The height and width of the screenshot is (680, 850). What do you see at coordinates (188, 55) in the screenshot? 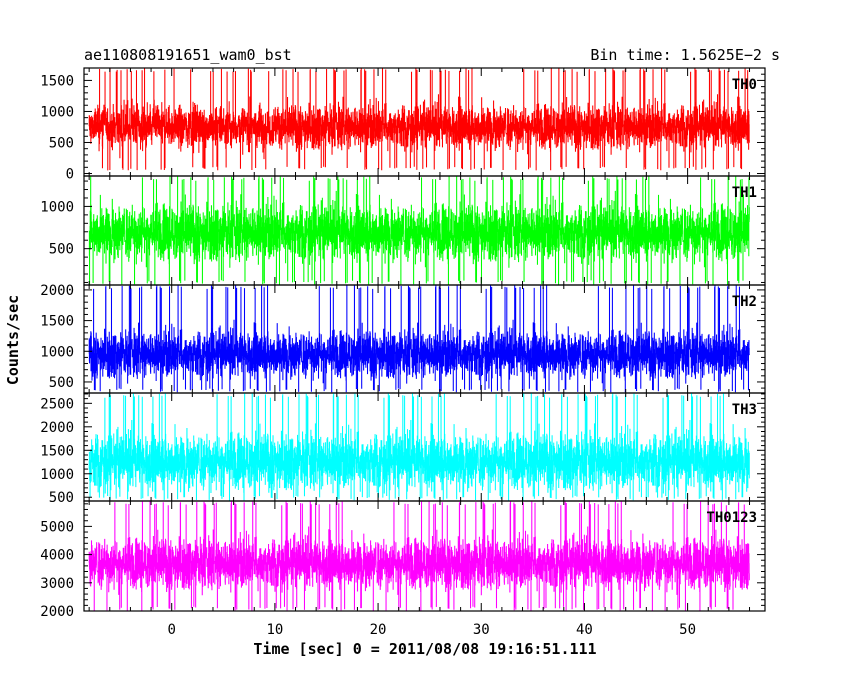
I see `chart-title: ae110808191651_wam0_bst` at bounding box center [188, 55].